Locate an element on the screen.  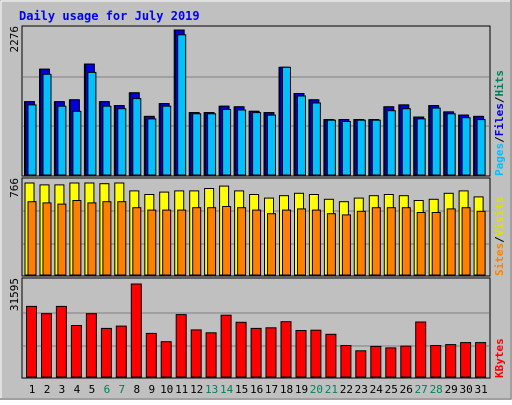
day-label: 30 is located at coordinates (465, 389).